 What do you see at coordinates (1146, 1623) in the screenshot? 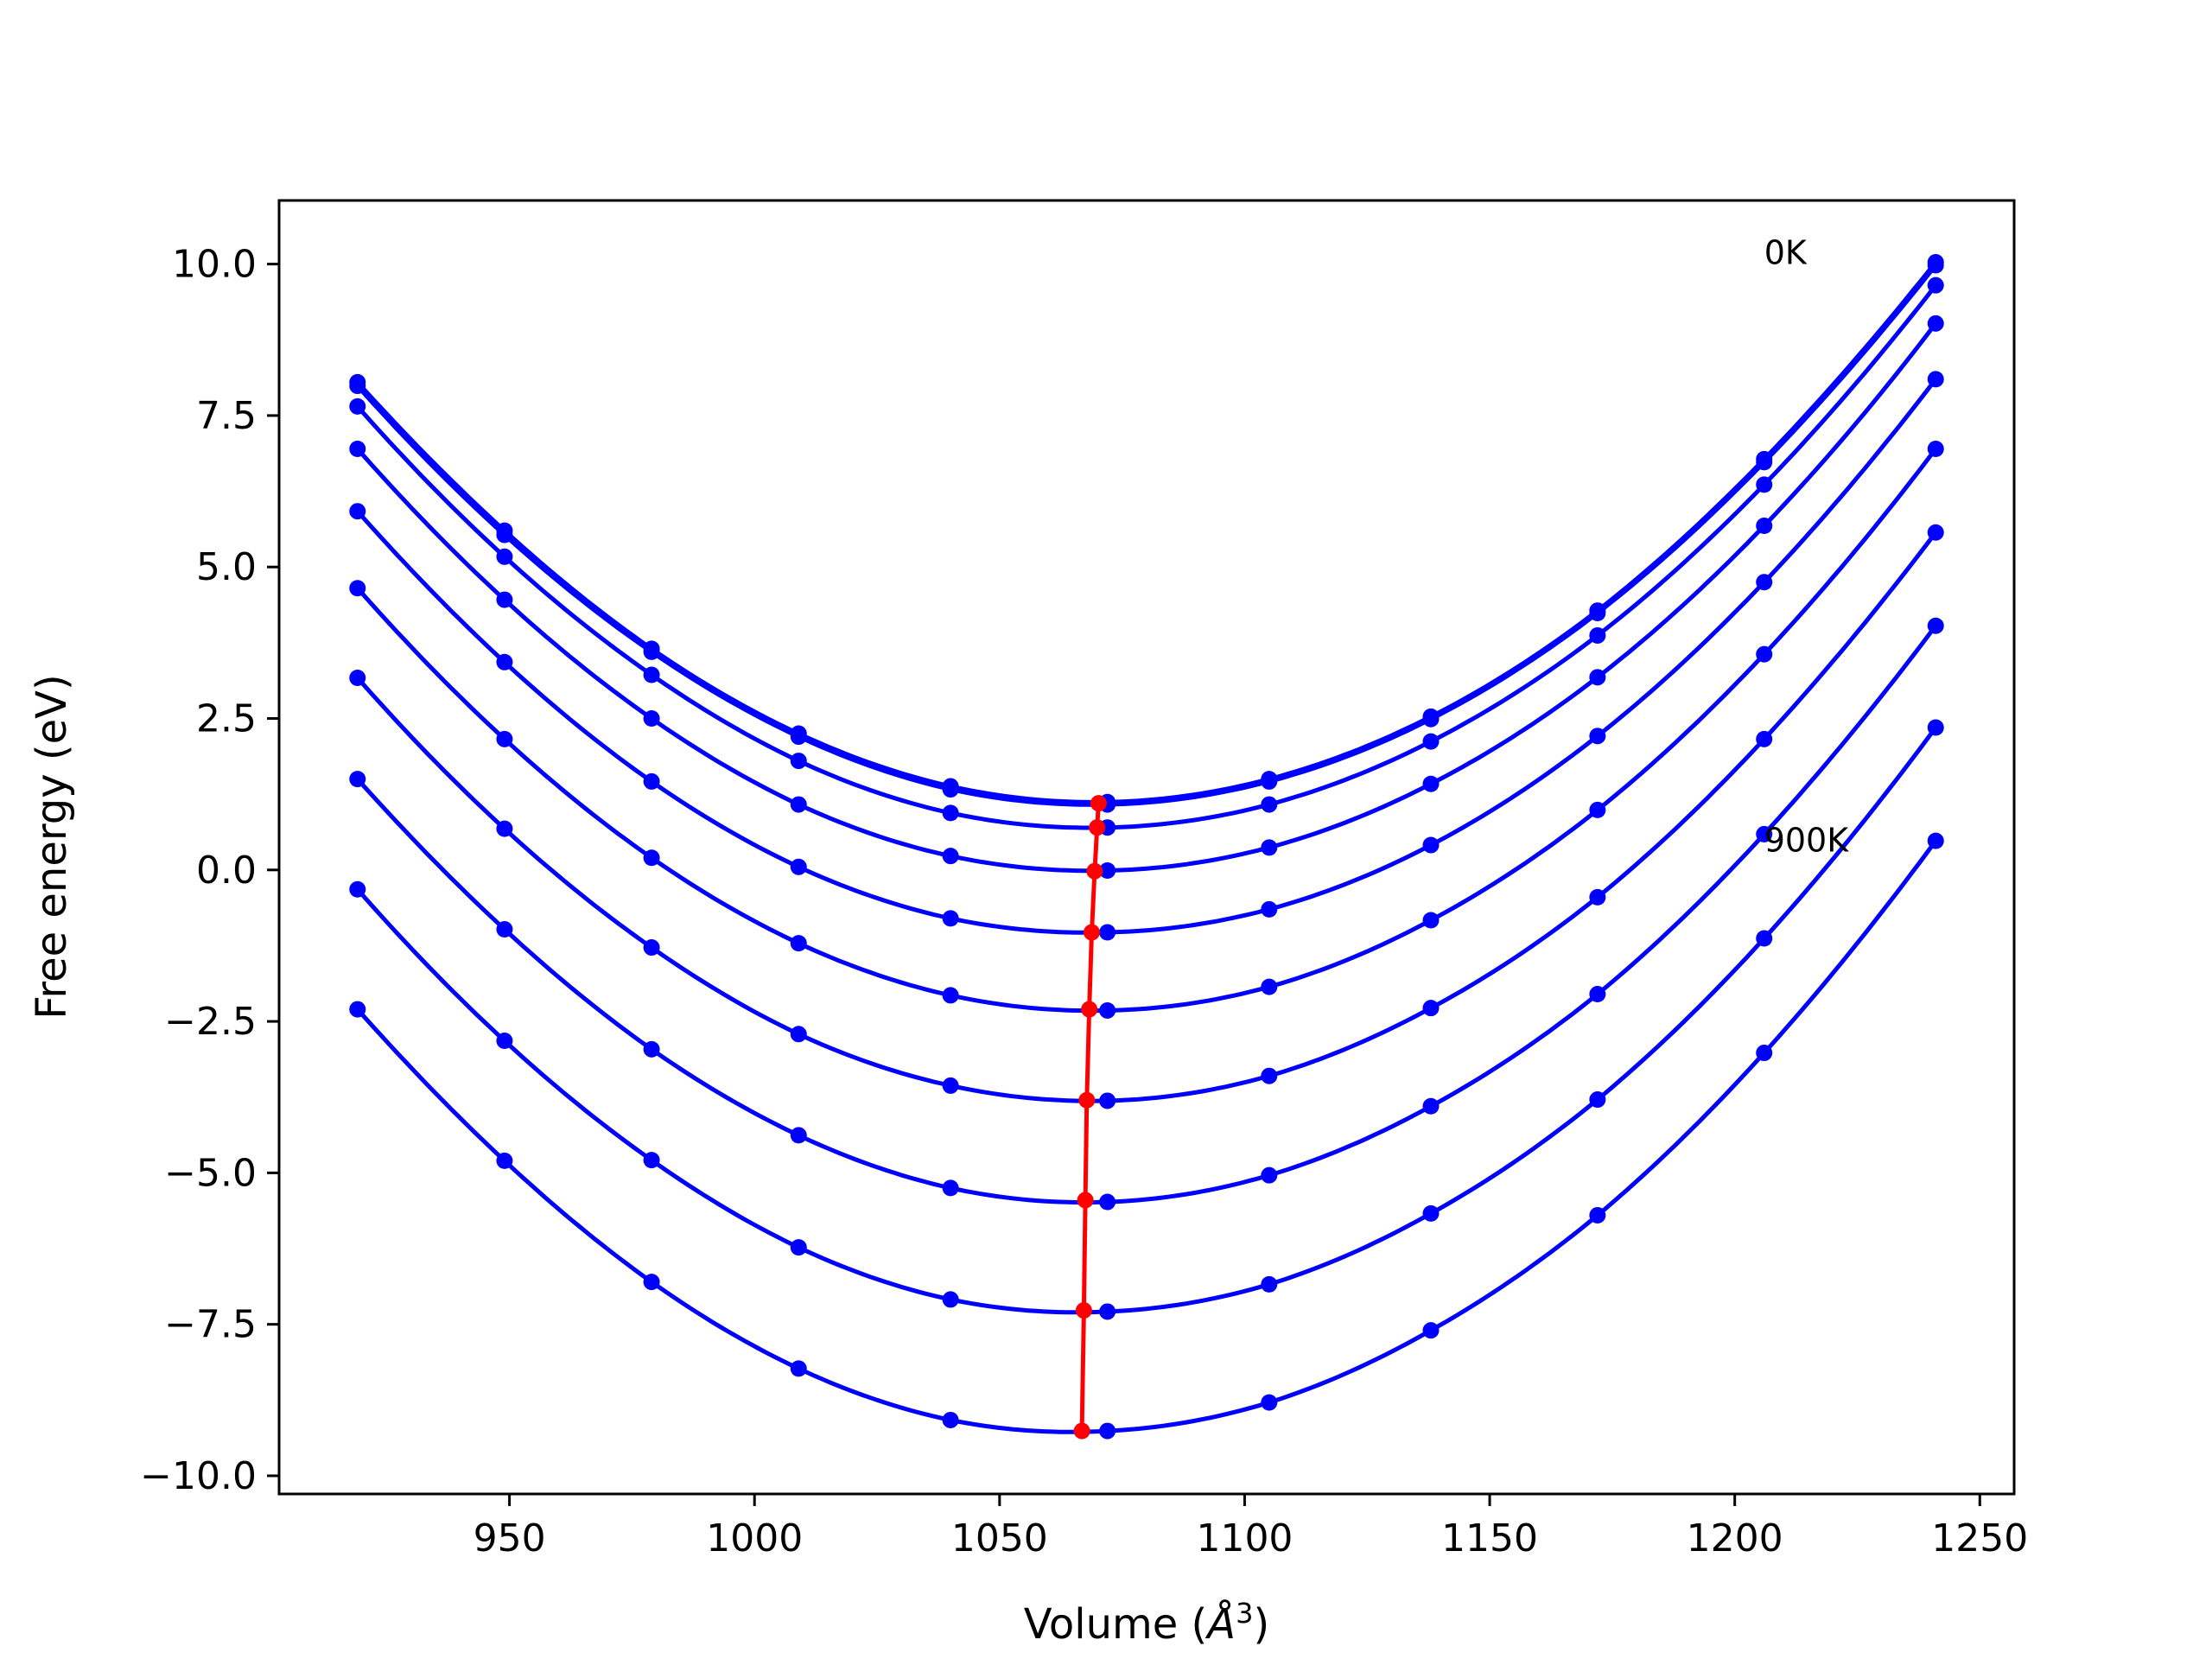
I see `x-axis-label: Volume (Å3)` at bounding box center [1146, 1623].